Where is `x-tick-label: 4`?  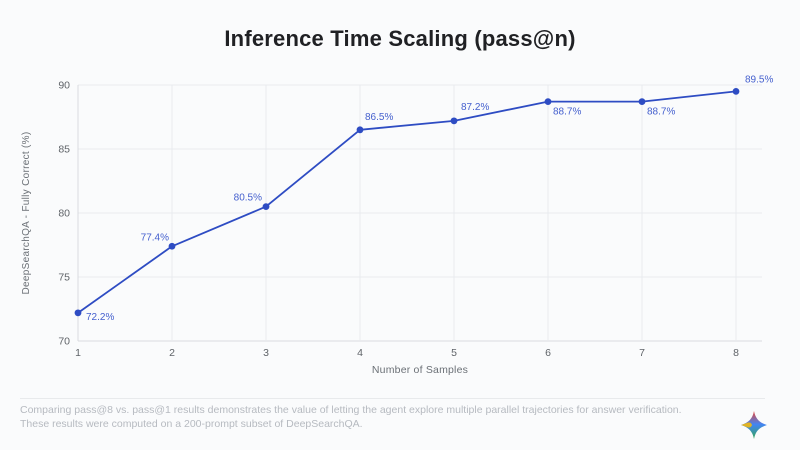 x-tick-label: 4 is located at coordinates (360, 353).